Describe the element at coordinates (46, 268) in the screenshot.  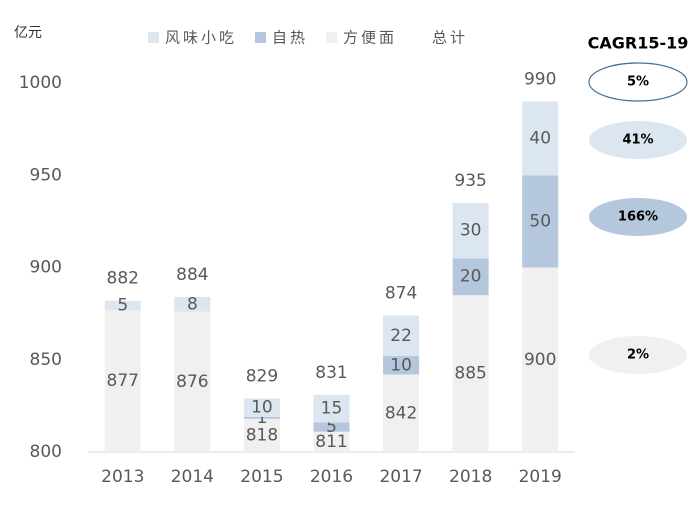
I see `y-tick-label: 900` at that location.